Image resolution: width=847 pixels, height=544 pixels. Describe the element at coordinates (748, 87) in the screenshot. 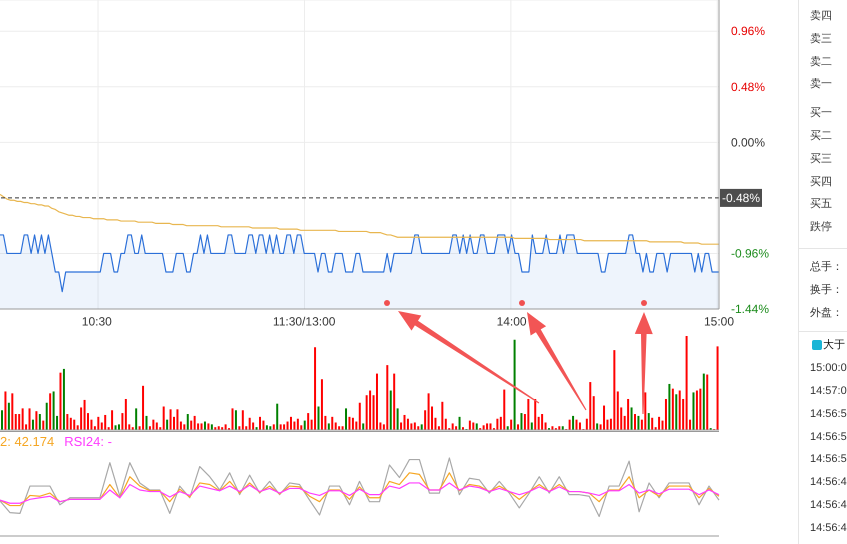

I see `y-tick-label: 0.48%` at that location.